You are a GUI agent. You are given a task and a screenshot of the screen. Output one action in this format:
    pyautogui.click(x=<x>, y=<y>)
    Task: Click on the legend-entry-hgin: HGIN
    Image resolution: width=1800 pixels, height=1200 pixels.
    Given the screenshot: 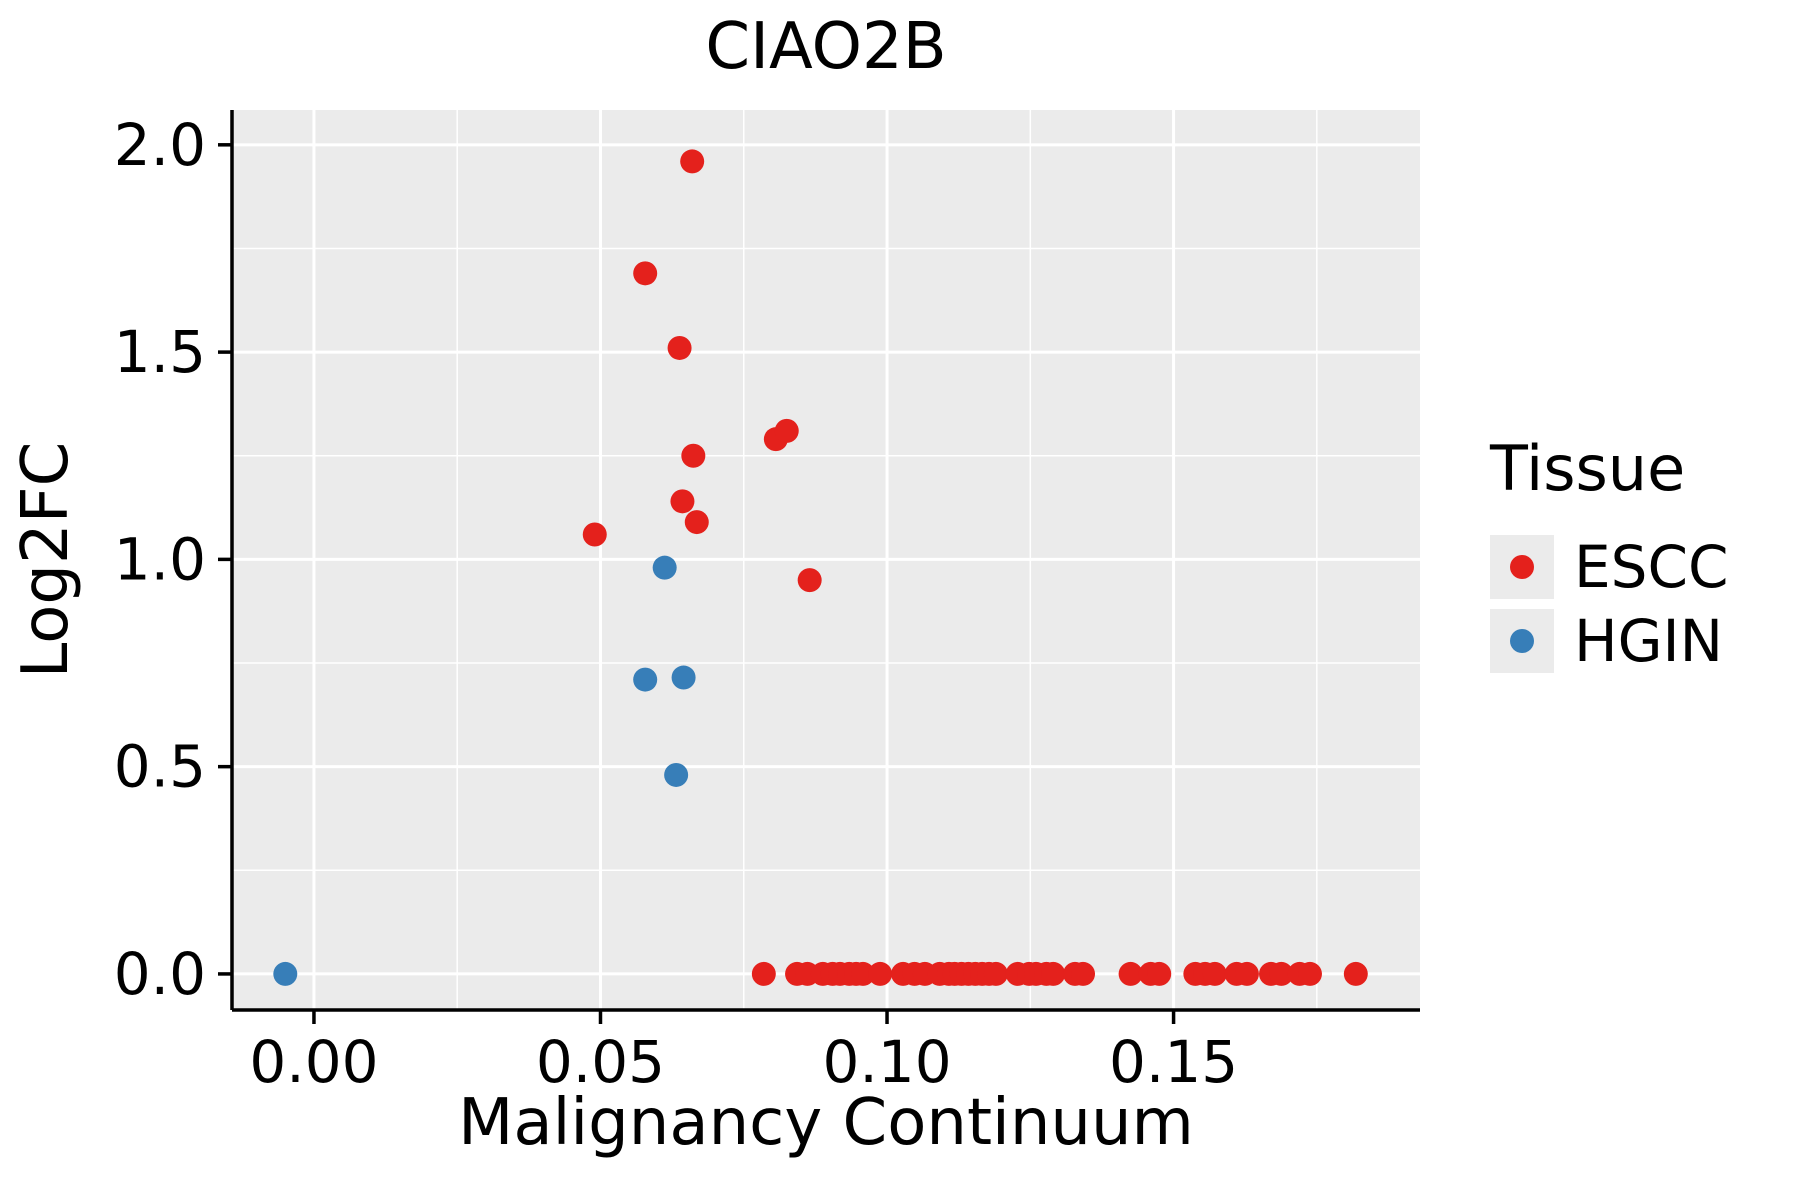 What is the action you would take?
    pyautogui.click(x=1609, y=641)
    